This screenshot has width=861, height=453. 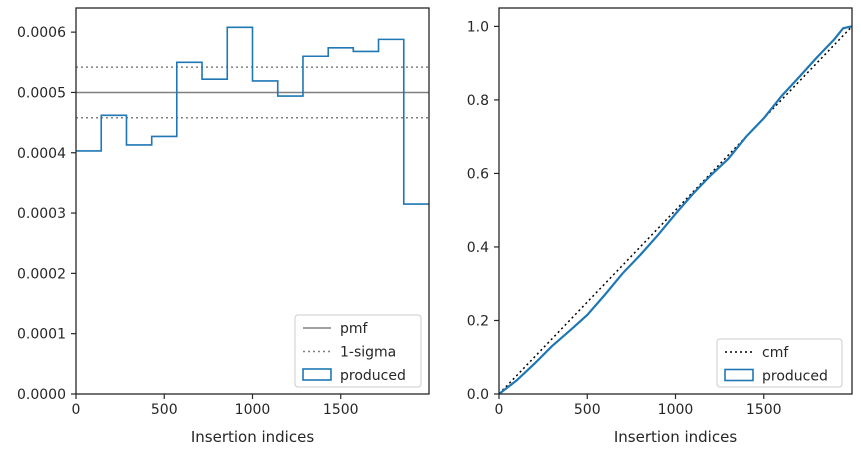 I want to click on y-tick-label: 0.0004, so click(x=41, y=154).